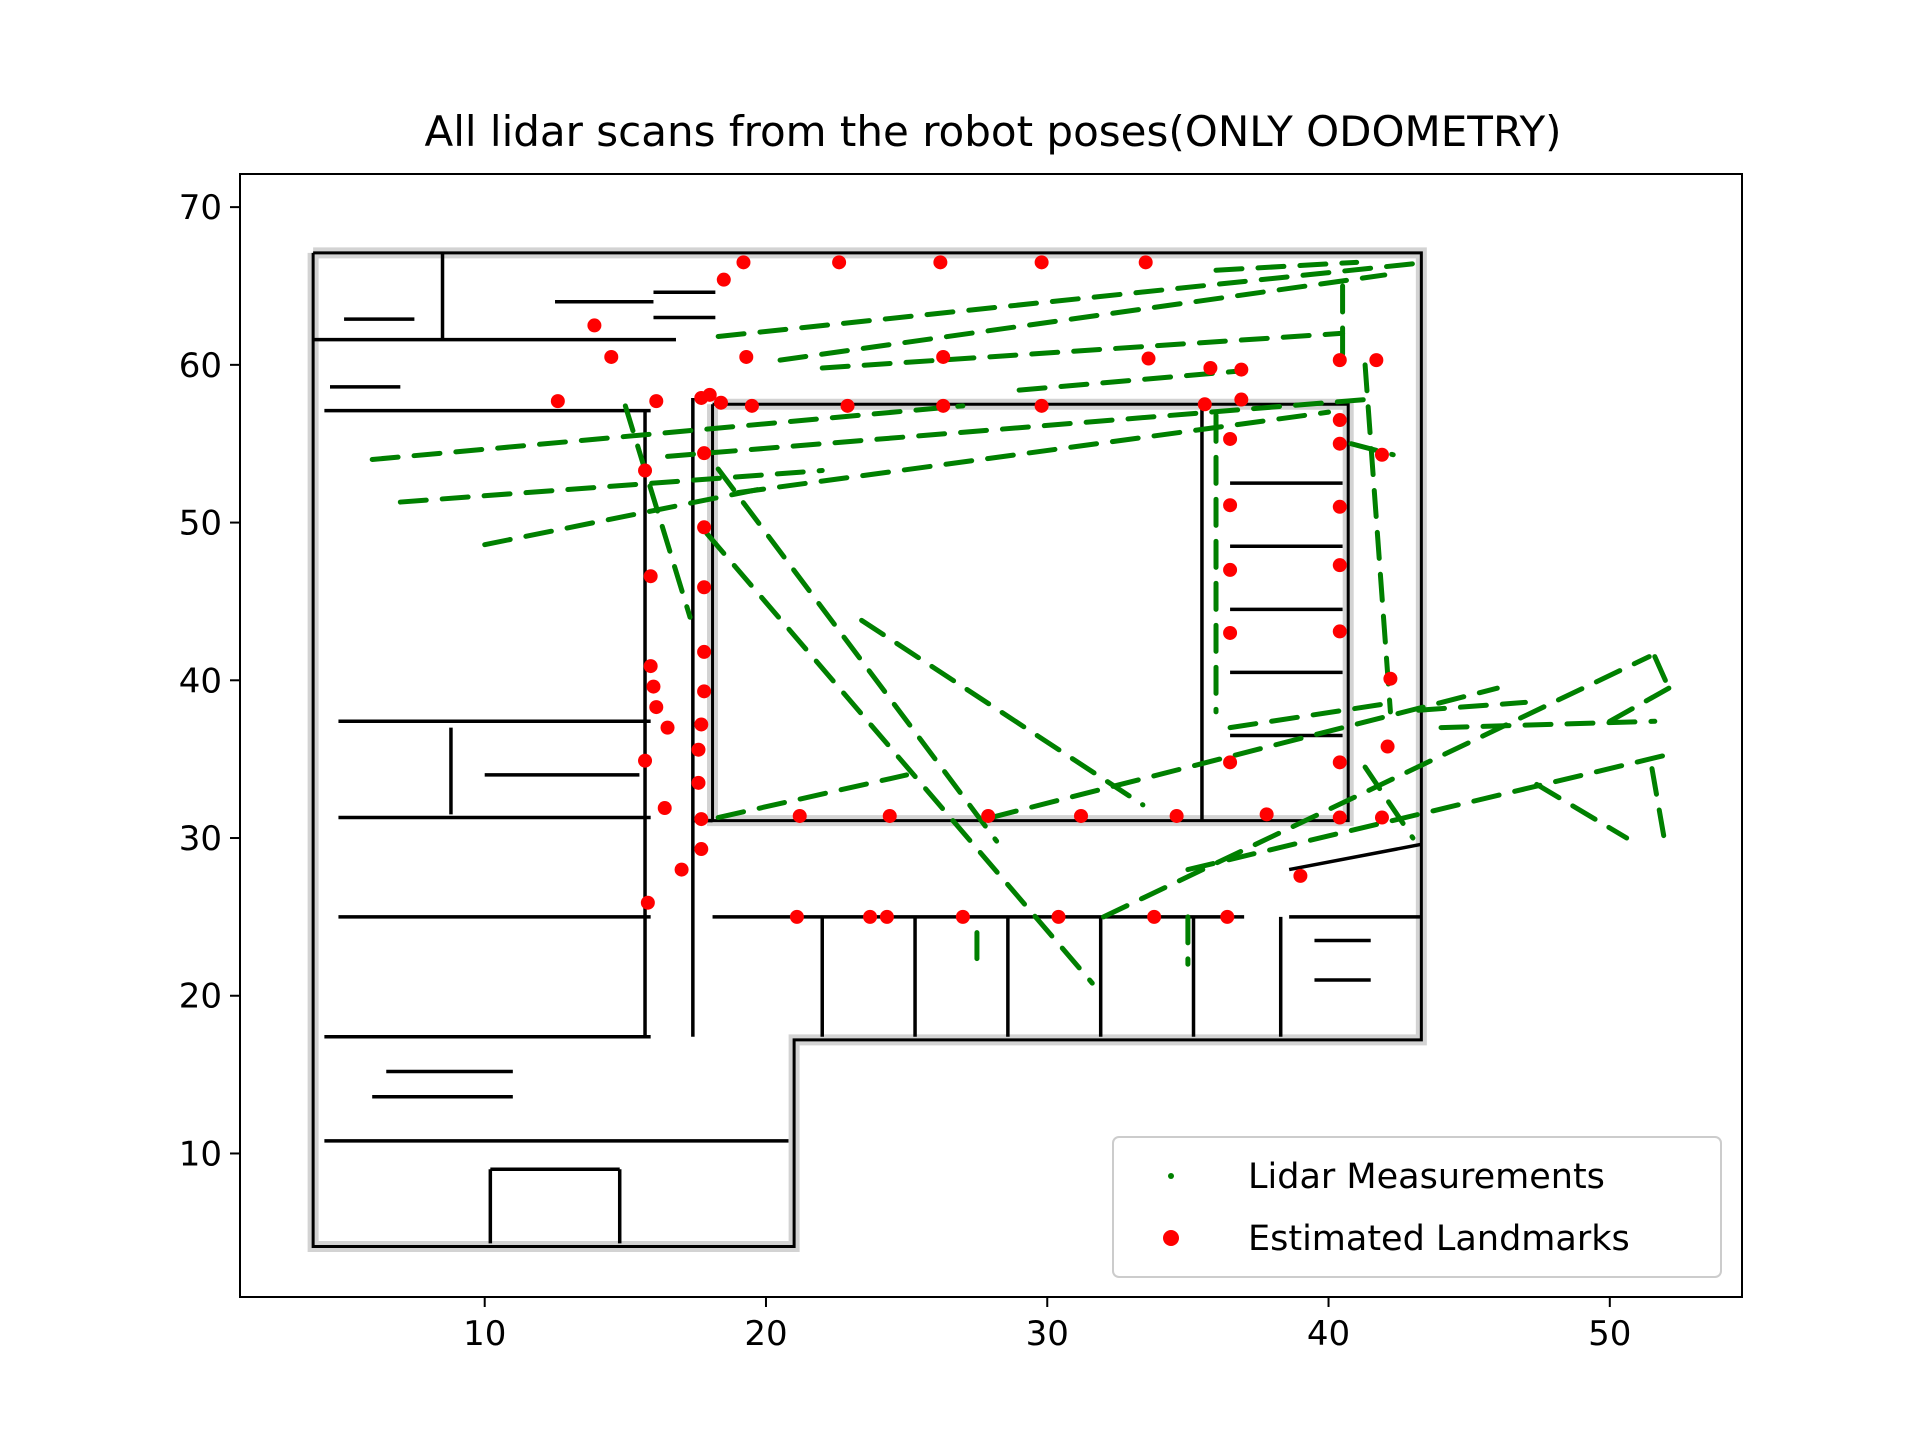  Describe the element at coordinates (1171, 1238) in the screenshot. I see `legend-landmark-marker` at that location.